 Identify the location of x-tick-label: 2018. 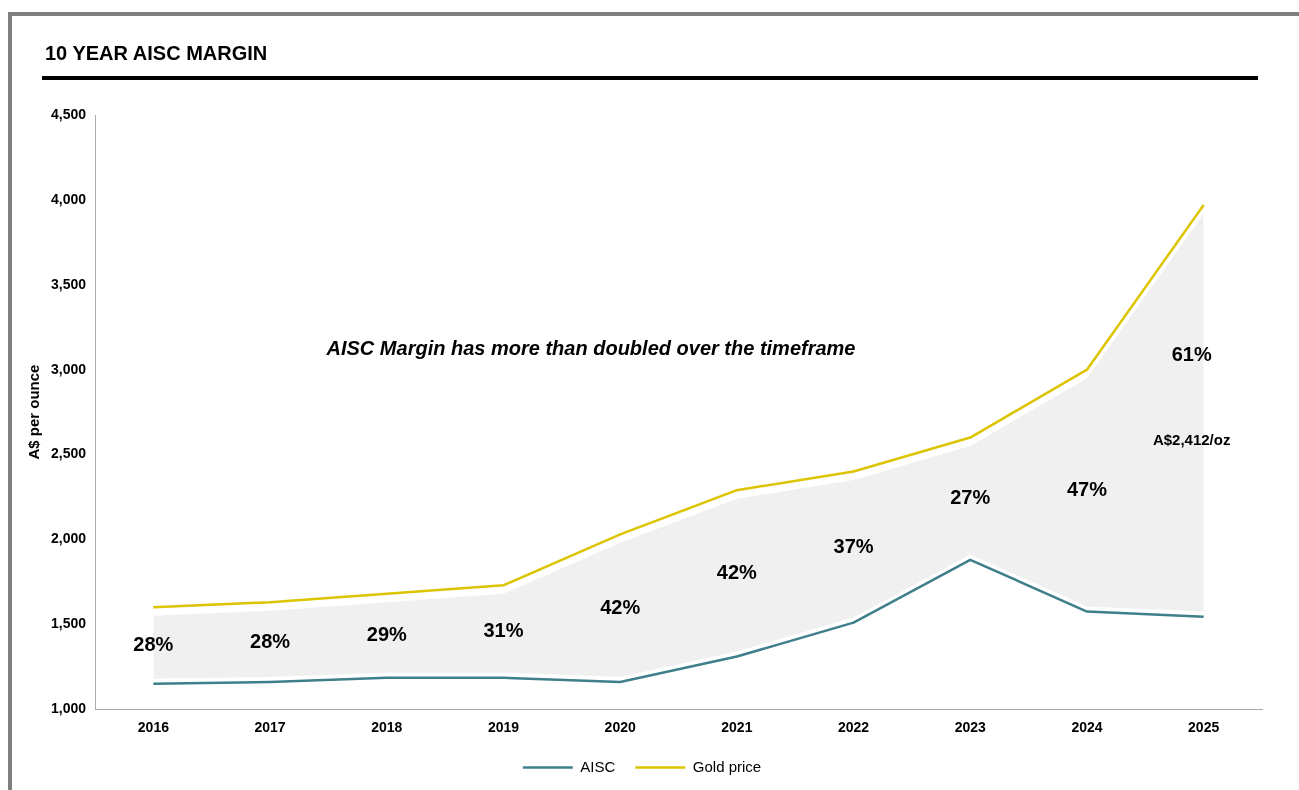
(387, 727).